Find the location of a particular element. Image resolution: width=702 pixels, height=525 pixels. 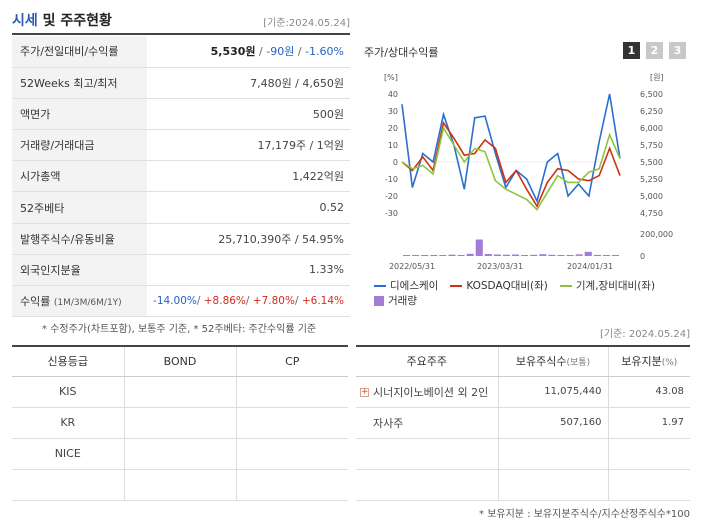

table-row: + 시너지이노베이션 외 2인 11,075,440 43.08 is located at coordinates (523, 392).